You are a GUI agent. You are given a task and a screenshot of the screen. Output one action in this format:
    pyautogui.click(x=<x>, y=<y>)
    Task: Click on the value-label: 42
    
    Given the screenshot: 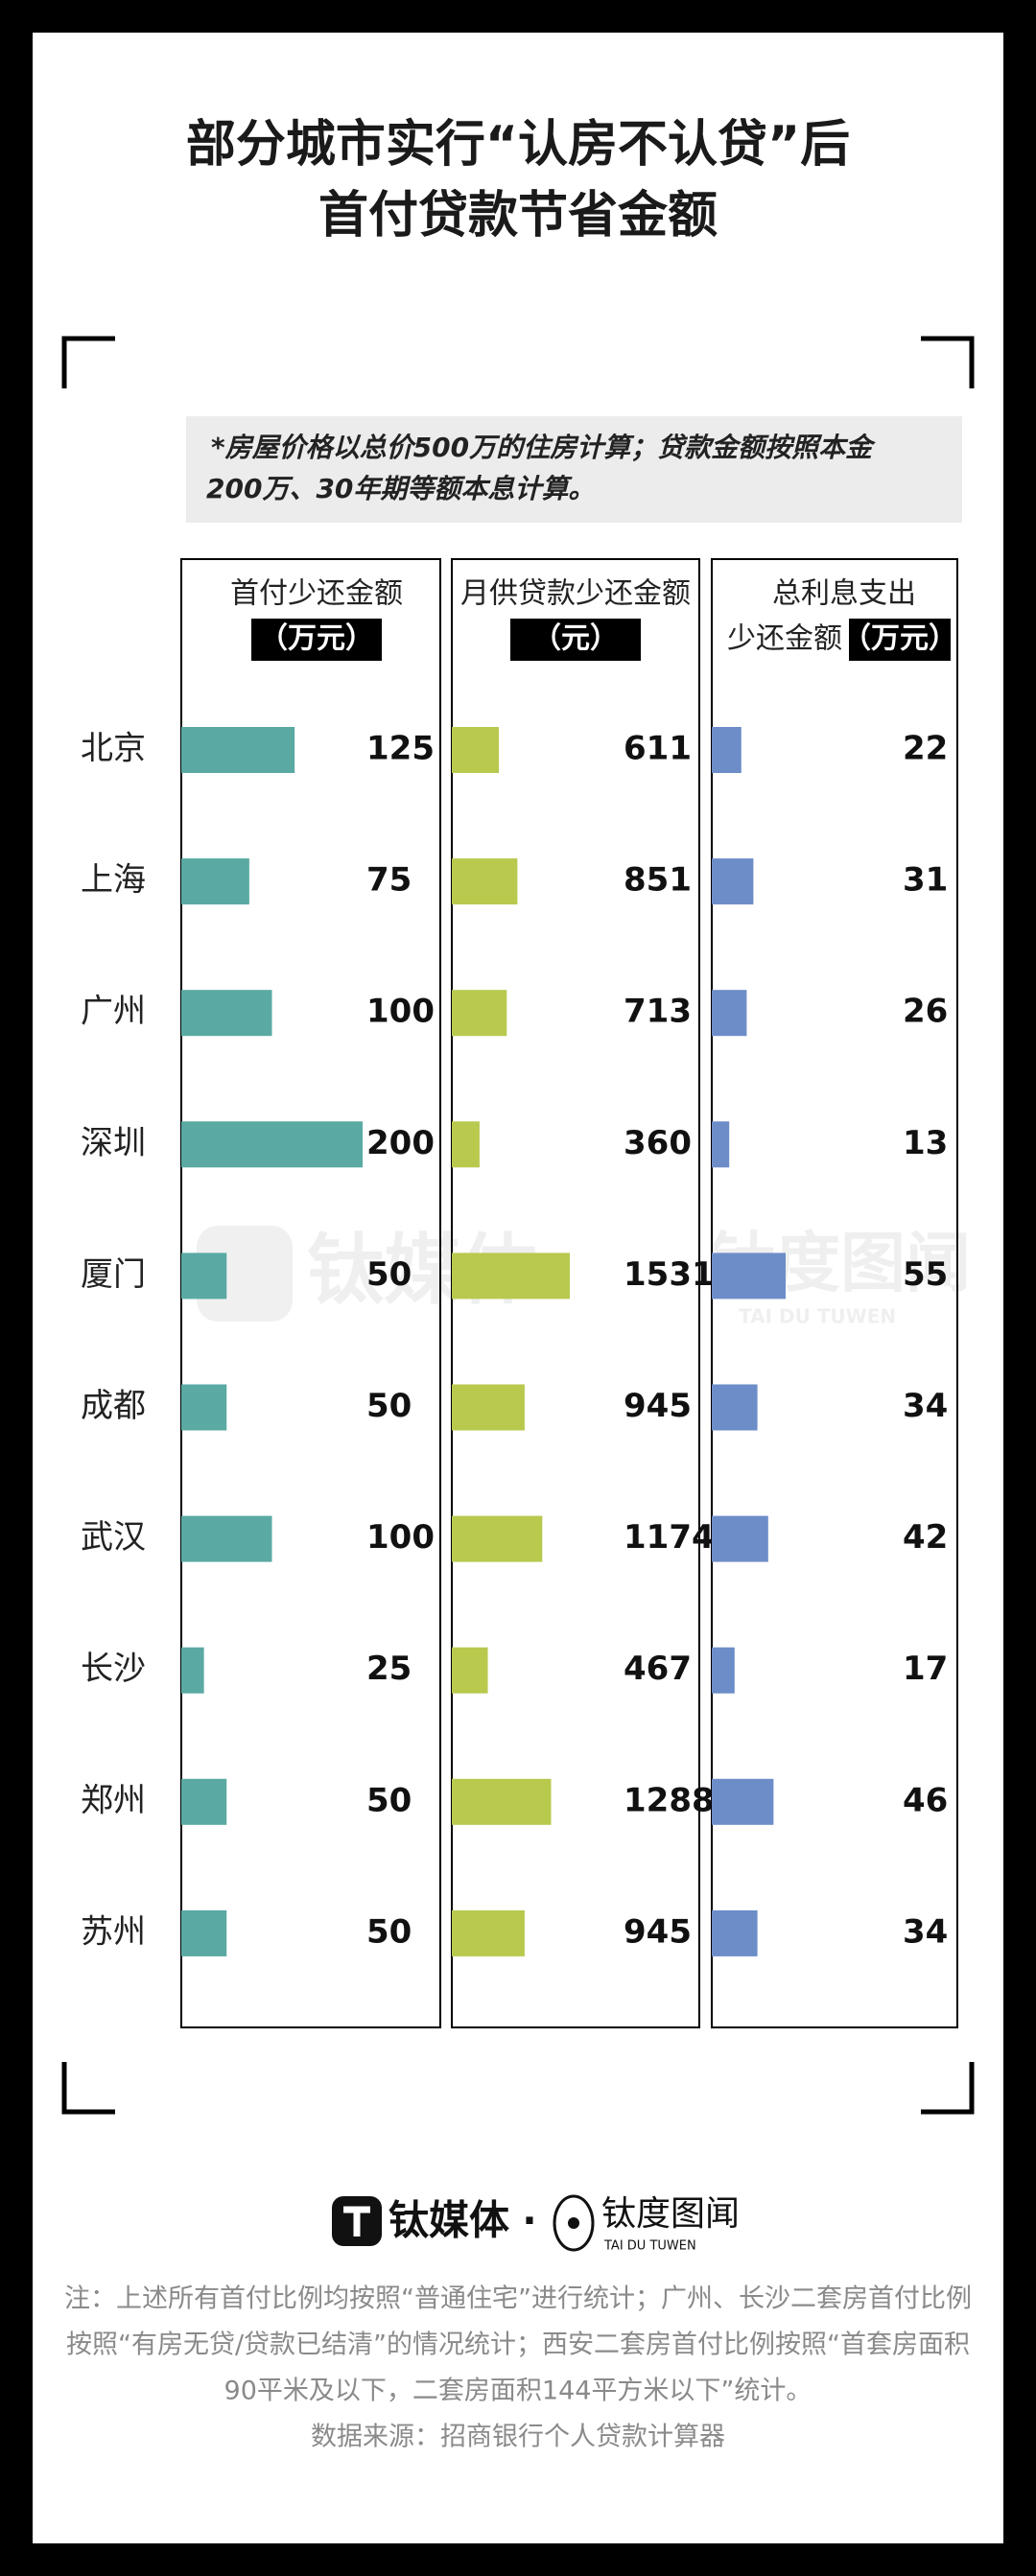 What is the action you would take?
    pyautogui.click(x=925, y=1537)
    